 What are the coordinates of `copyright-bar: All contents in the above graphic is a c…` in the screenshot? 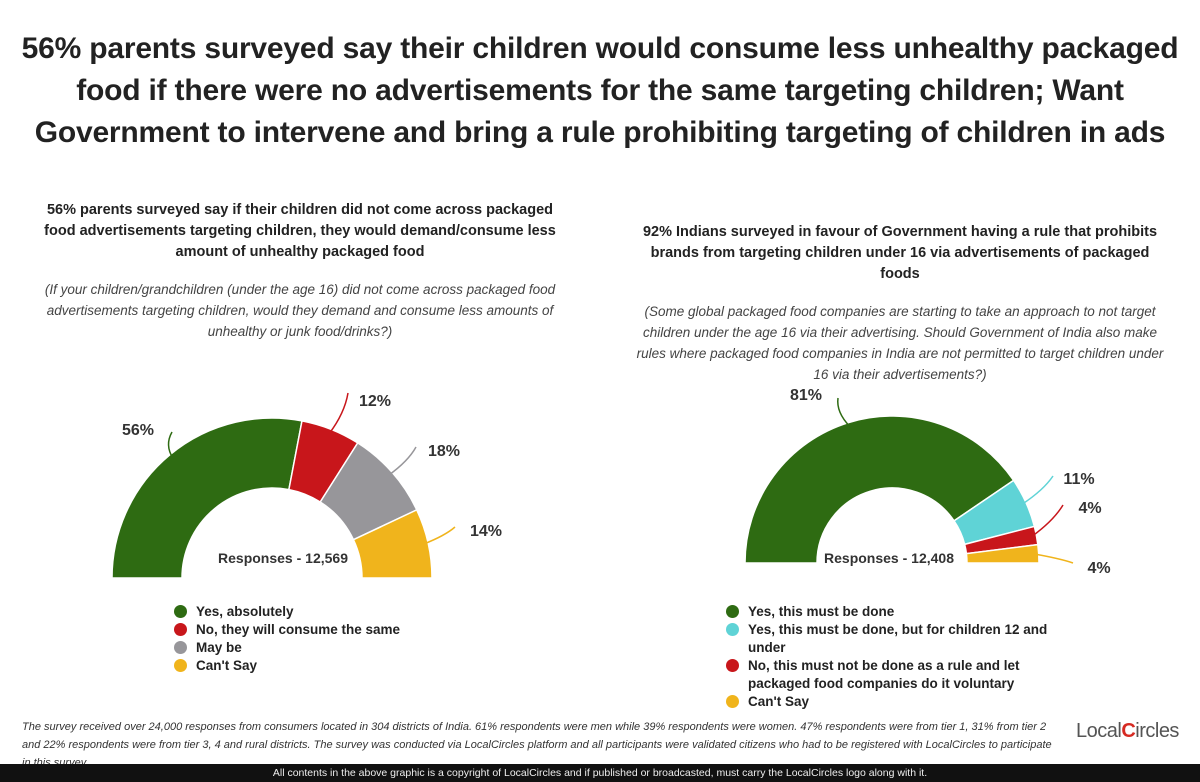 It's located at (600, 773).